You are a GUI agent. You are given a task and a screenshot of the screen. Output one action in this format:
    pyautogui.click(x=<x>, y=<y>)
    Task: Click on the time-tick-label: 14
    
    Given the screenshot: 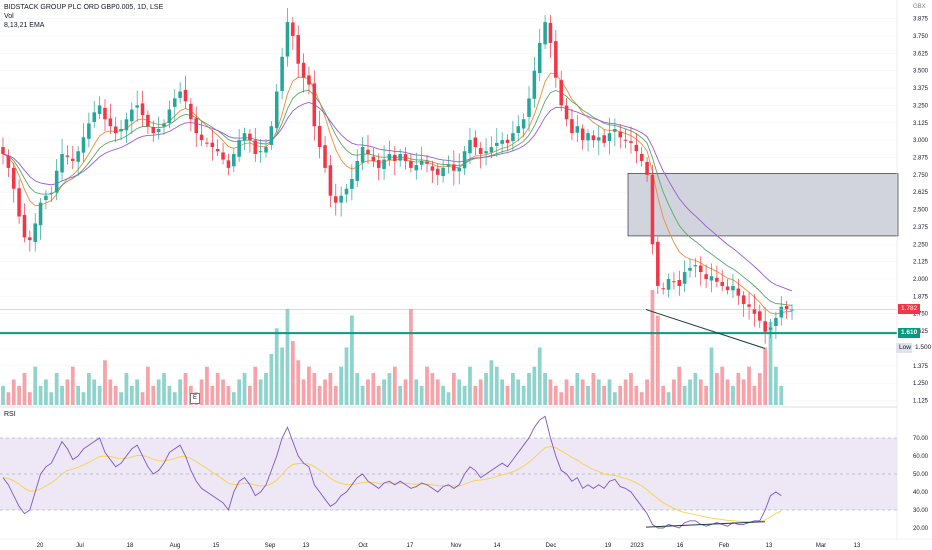 What is the action you would take?
    pyautogui.click(x=497, y=546)
    